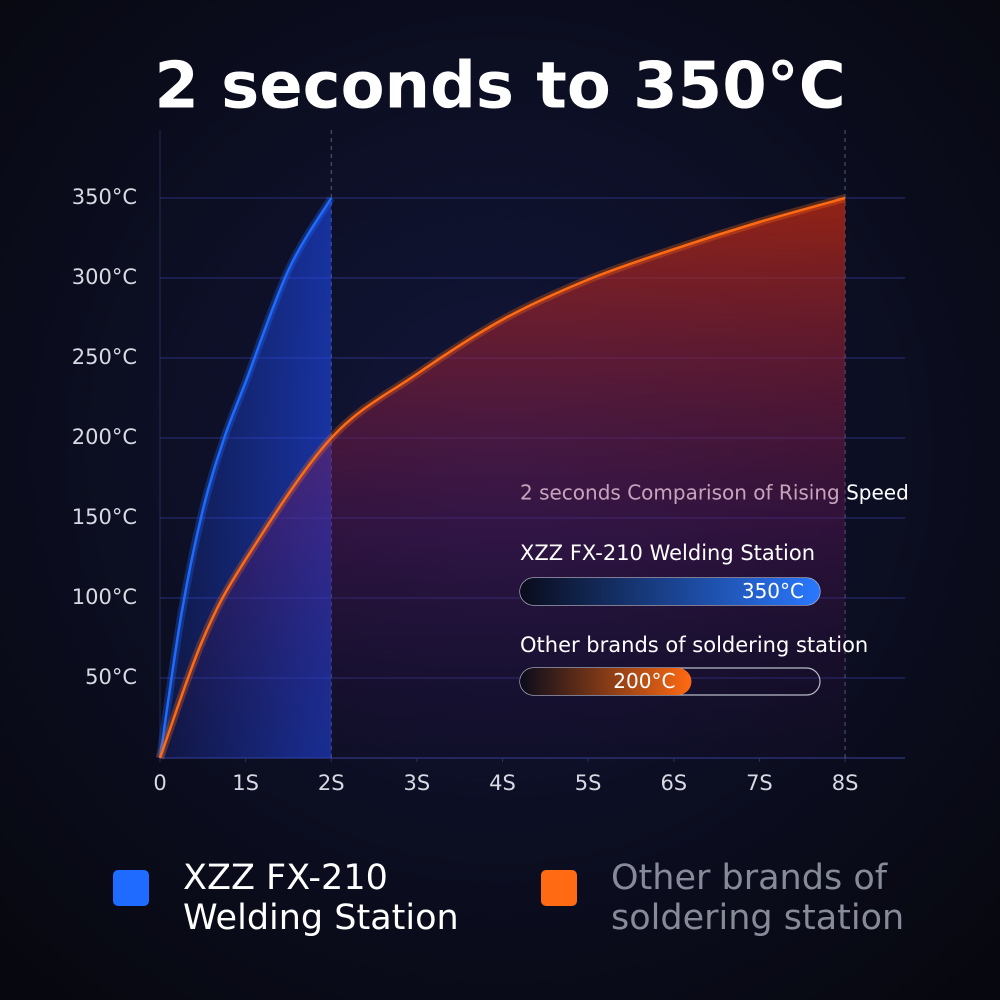 The image size is (1000, 1000). I want to click on comparison-value: 350°C, so click(773, 591).